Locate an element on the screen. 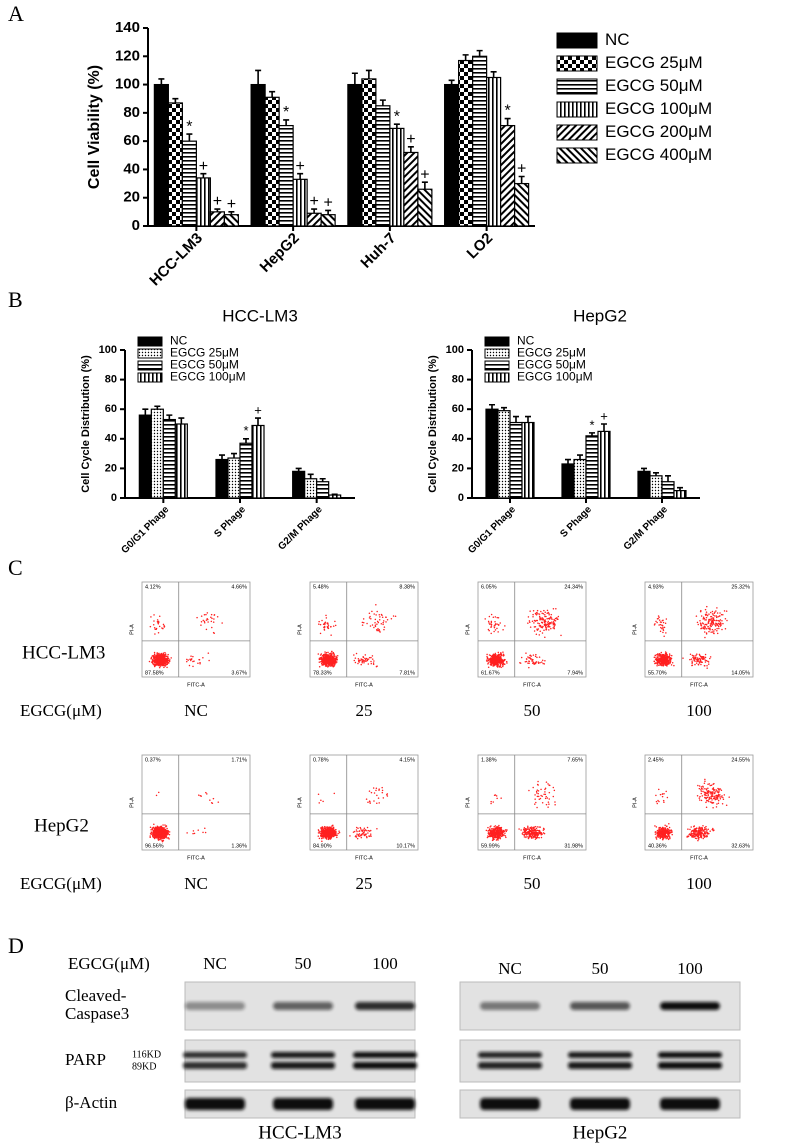 This screenshot has width=787, height=1147. significance-marker: * is located at coordinates (508, 111).